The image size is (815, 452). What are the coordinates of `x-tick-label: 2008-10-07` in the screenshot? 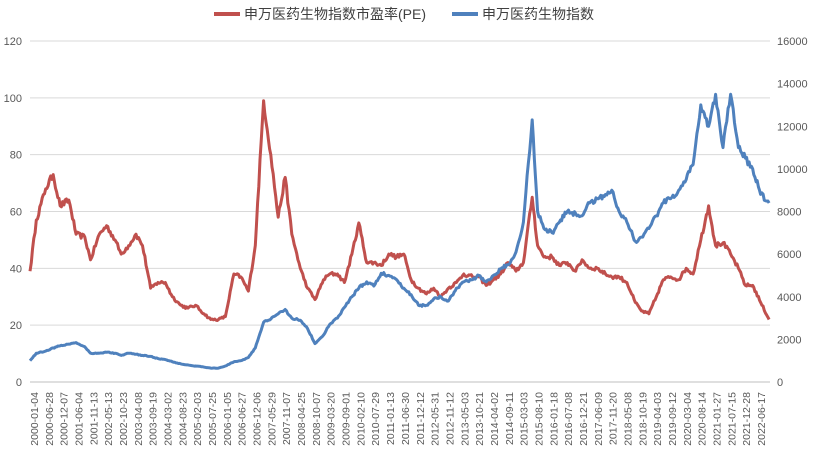 It's located at (317, 419).